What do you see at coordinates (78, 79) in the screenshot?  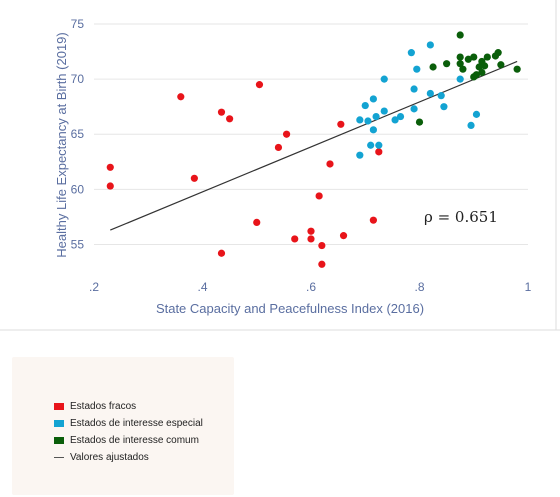 I see `y-tick-label: 70` at bounding box center [78, 79].